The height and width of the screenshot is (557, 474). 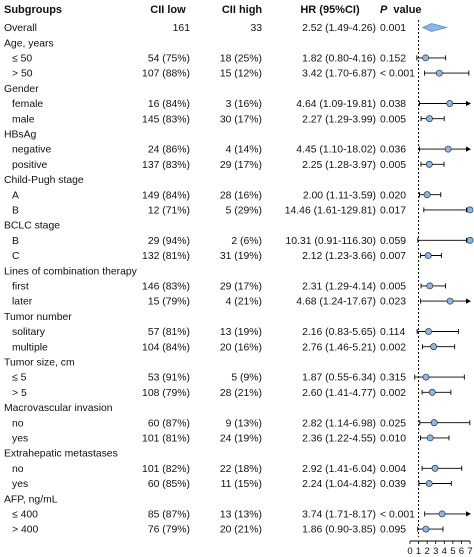 What do you see at coordinates (435, 551) in the screenshot?
I see `x-tick-label: 3` at bounding box center [435, 551].